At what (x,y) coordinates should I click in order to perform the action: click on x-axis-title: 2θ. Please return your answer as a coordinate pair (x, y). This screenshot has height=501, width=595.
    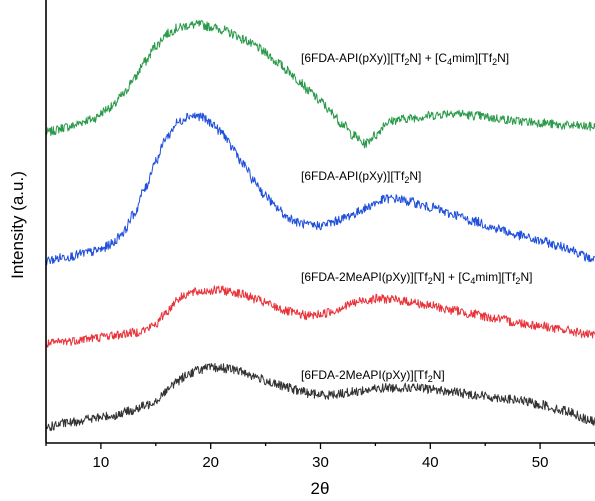
    Looking at the image, I should click on (320, 488).